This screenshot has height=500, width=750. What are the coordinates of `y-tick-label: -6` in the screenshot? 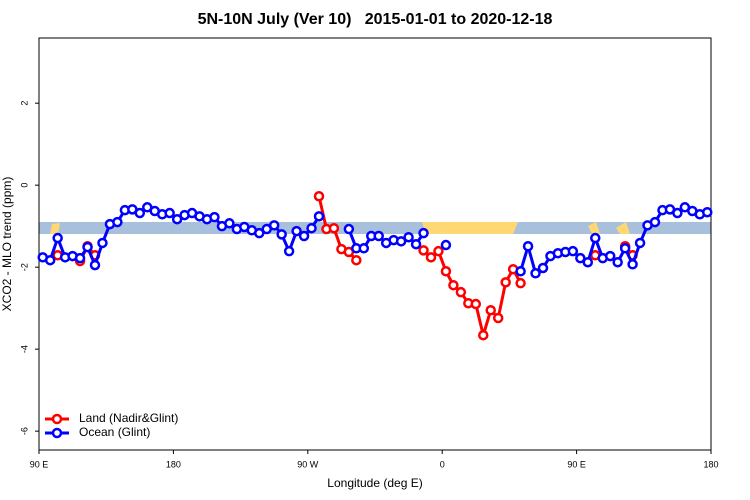 It's located at (24, 431).